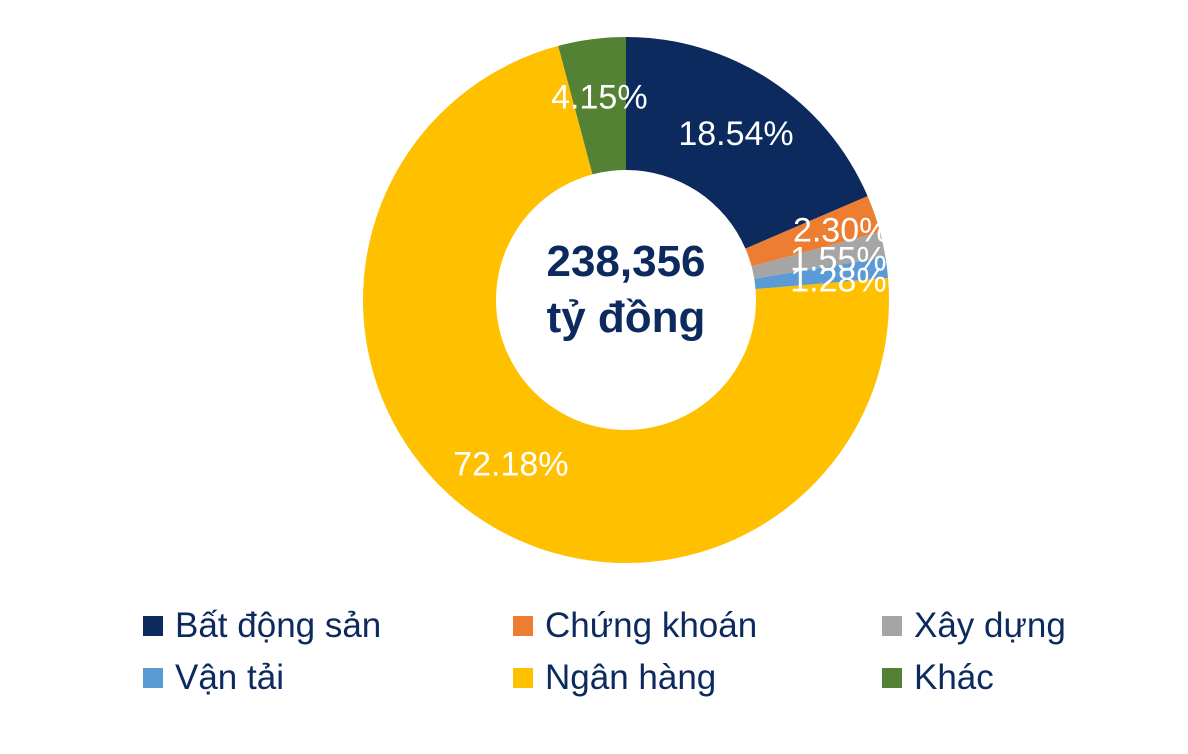 The height and width of the screenshot is (754, 1188). I want to click on legend-item-5: Ngân hàng, so click(614, 678).